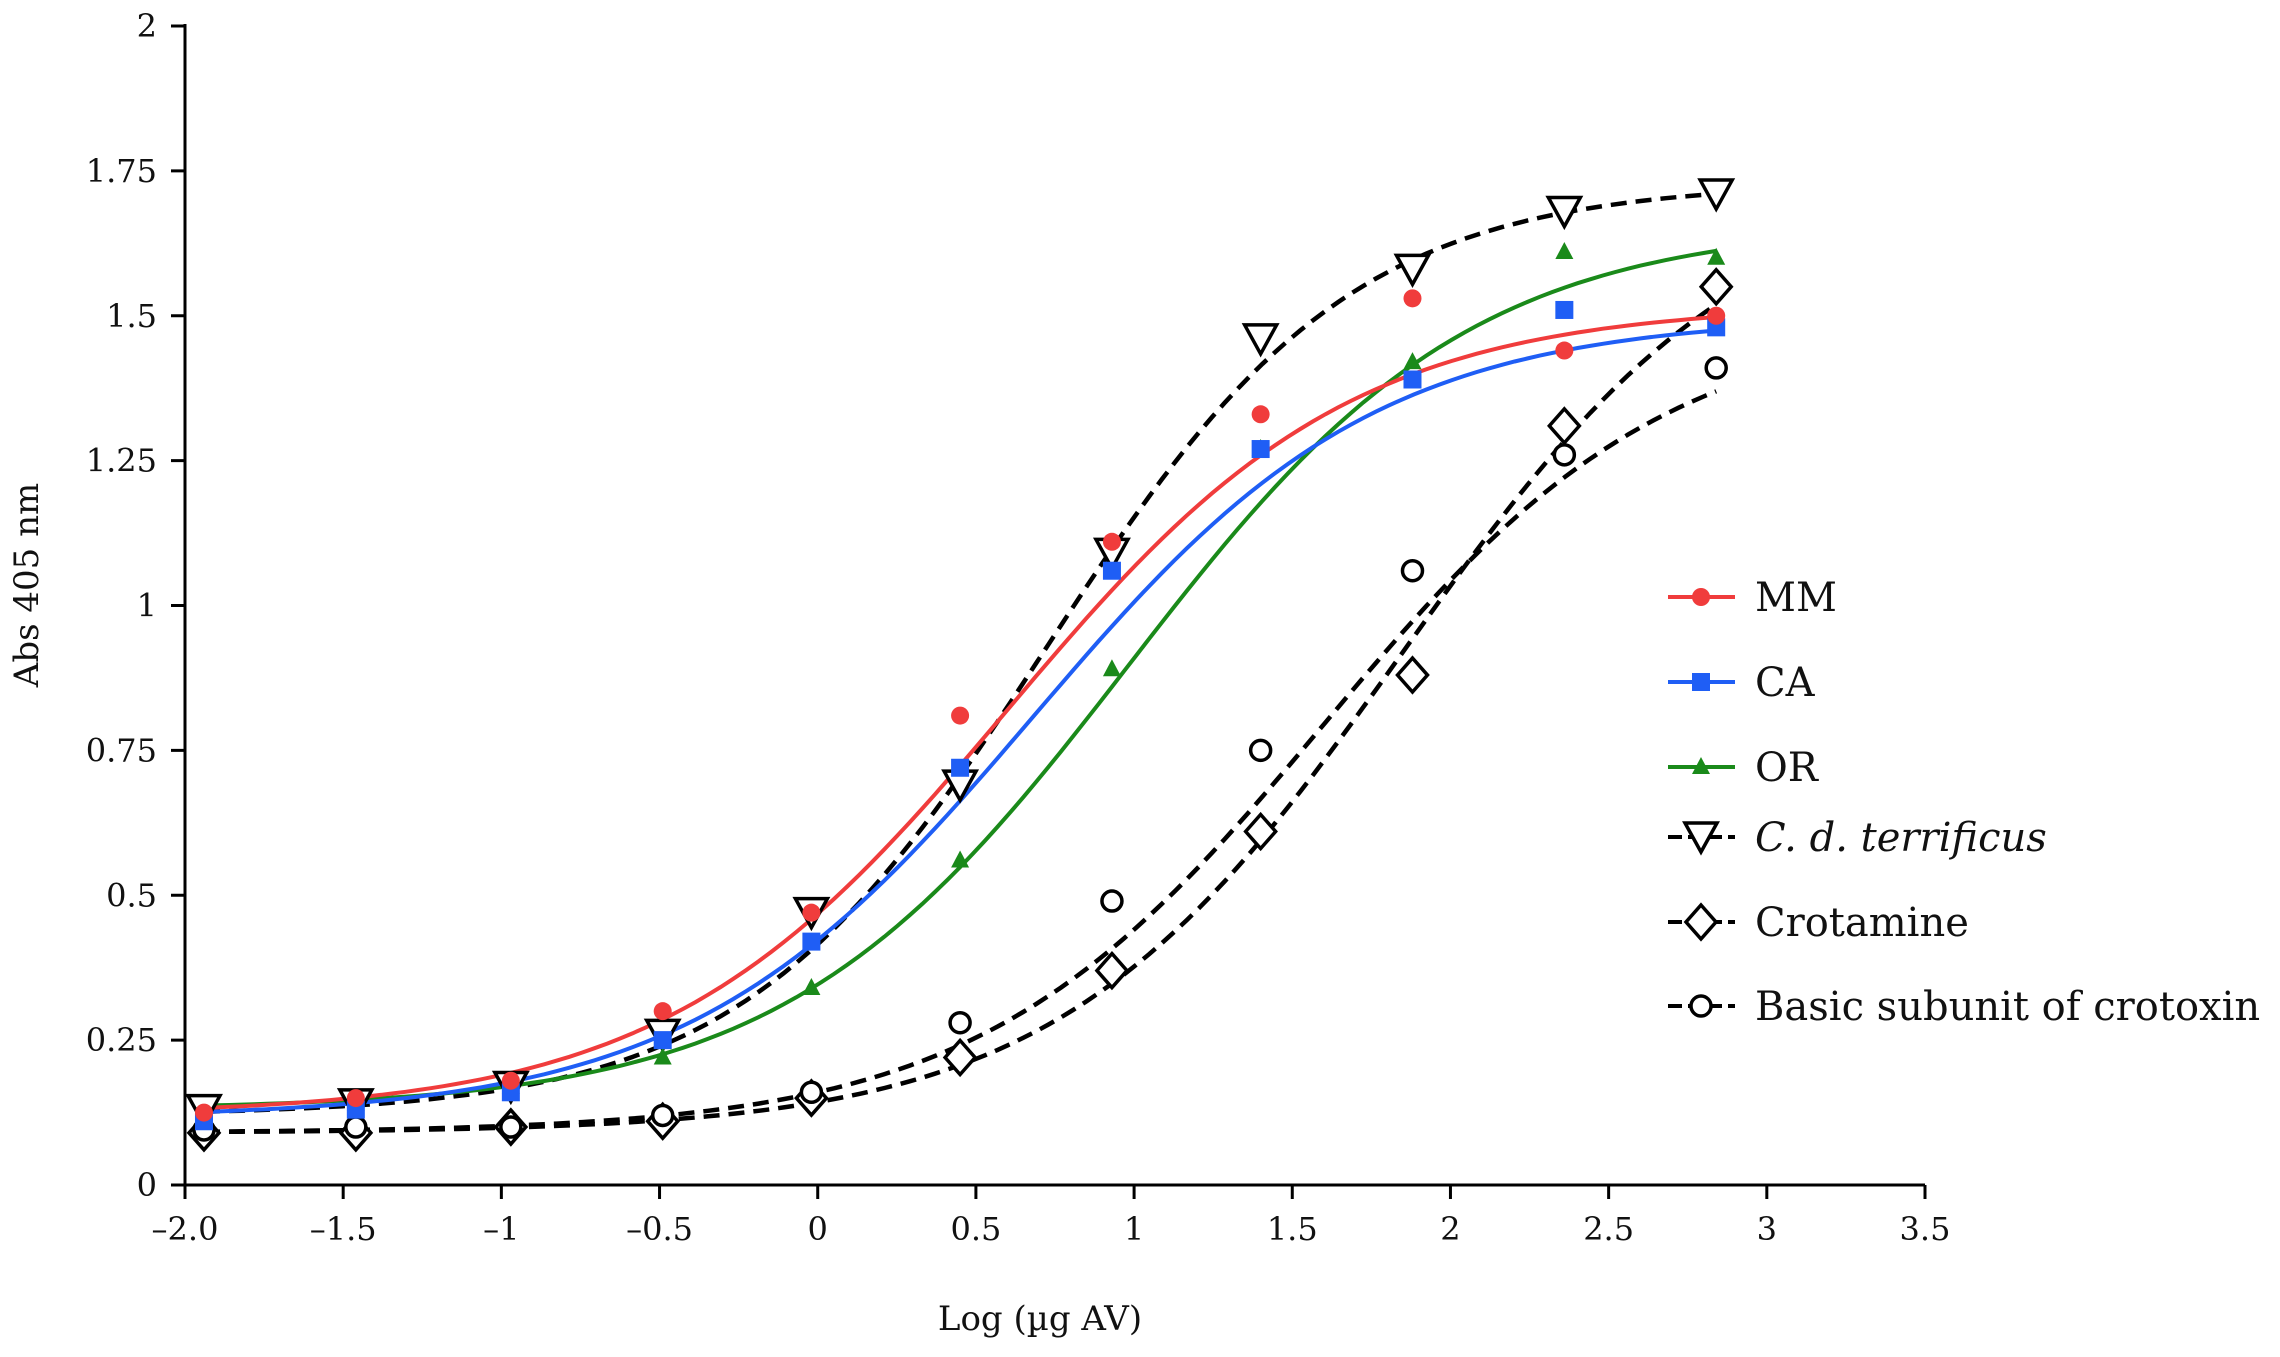 The height and width of the screenshot is (1357, 2280). Describe the element at coordinates (1752, 598) in the screenshot. I see `legend-item: MM` at that location.